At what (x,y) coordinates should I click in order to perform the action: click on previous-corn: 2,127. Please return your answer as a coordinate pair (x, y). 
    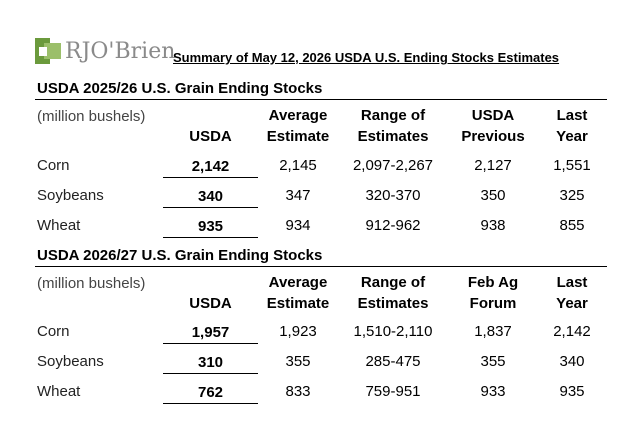
    Looking at the image, I should click on (493, 165).